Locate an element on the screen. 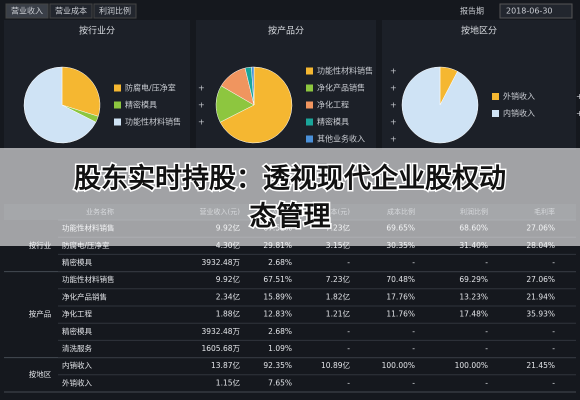 The height and width of the screenshot is (400, 580). table-cell: 17.48% is located at coordinates (473, 314).